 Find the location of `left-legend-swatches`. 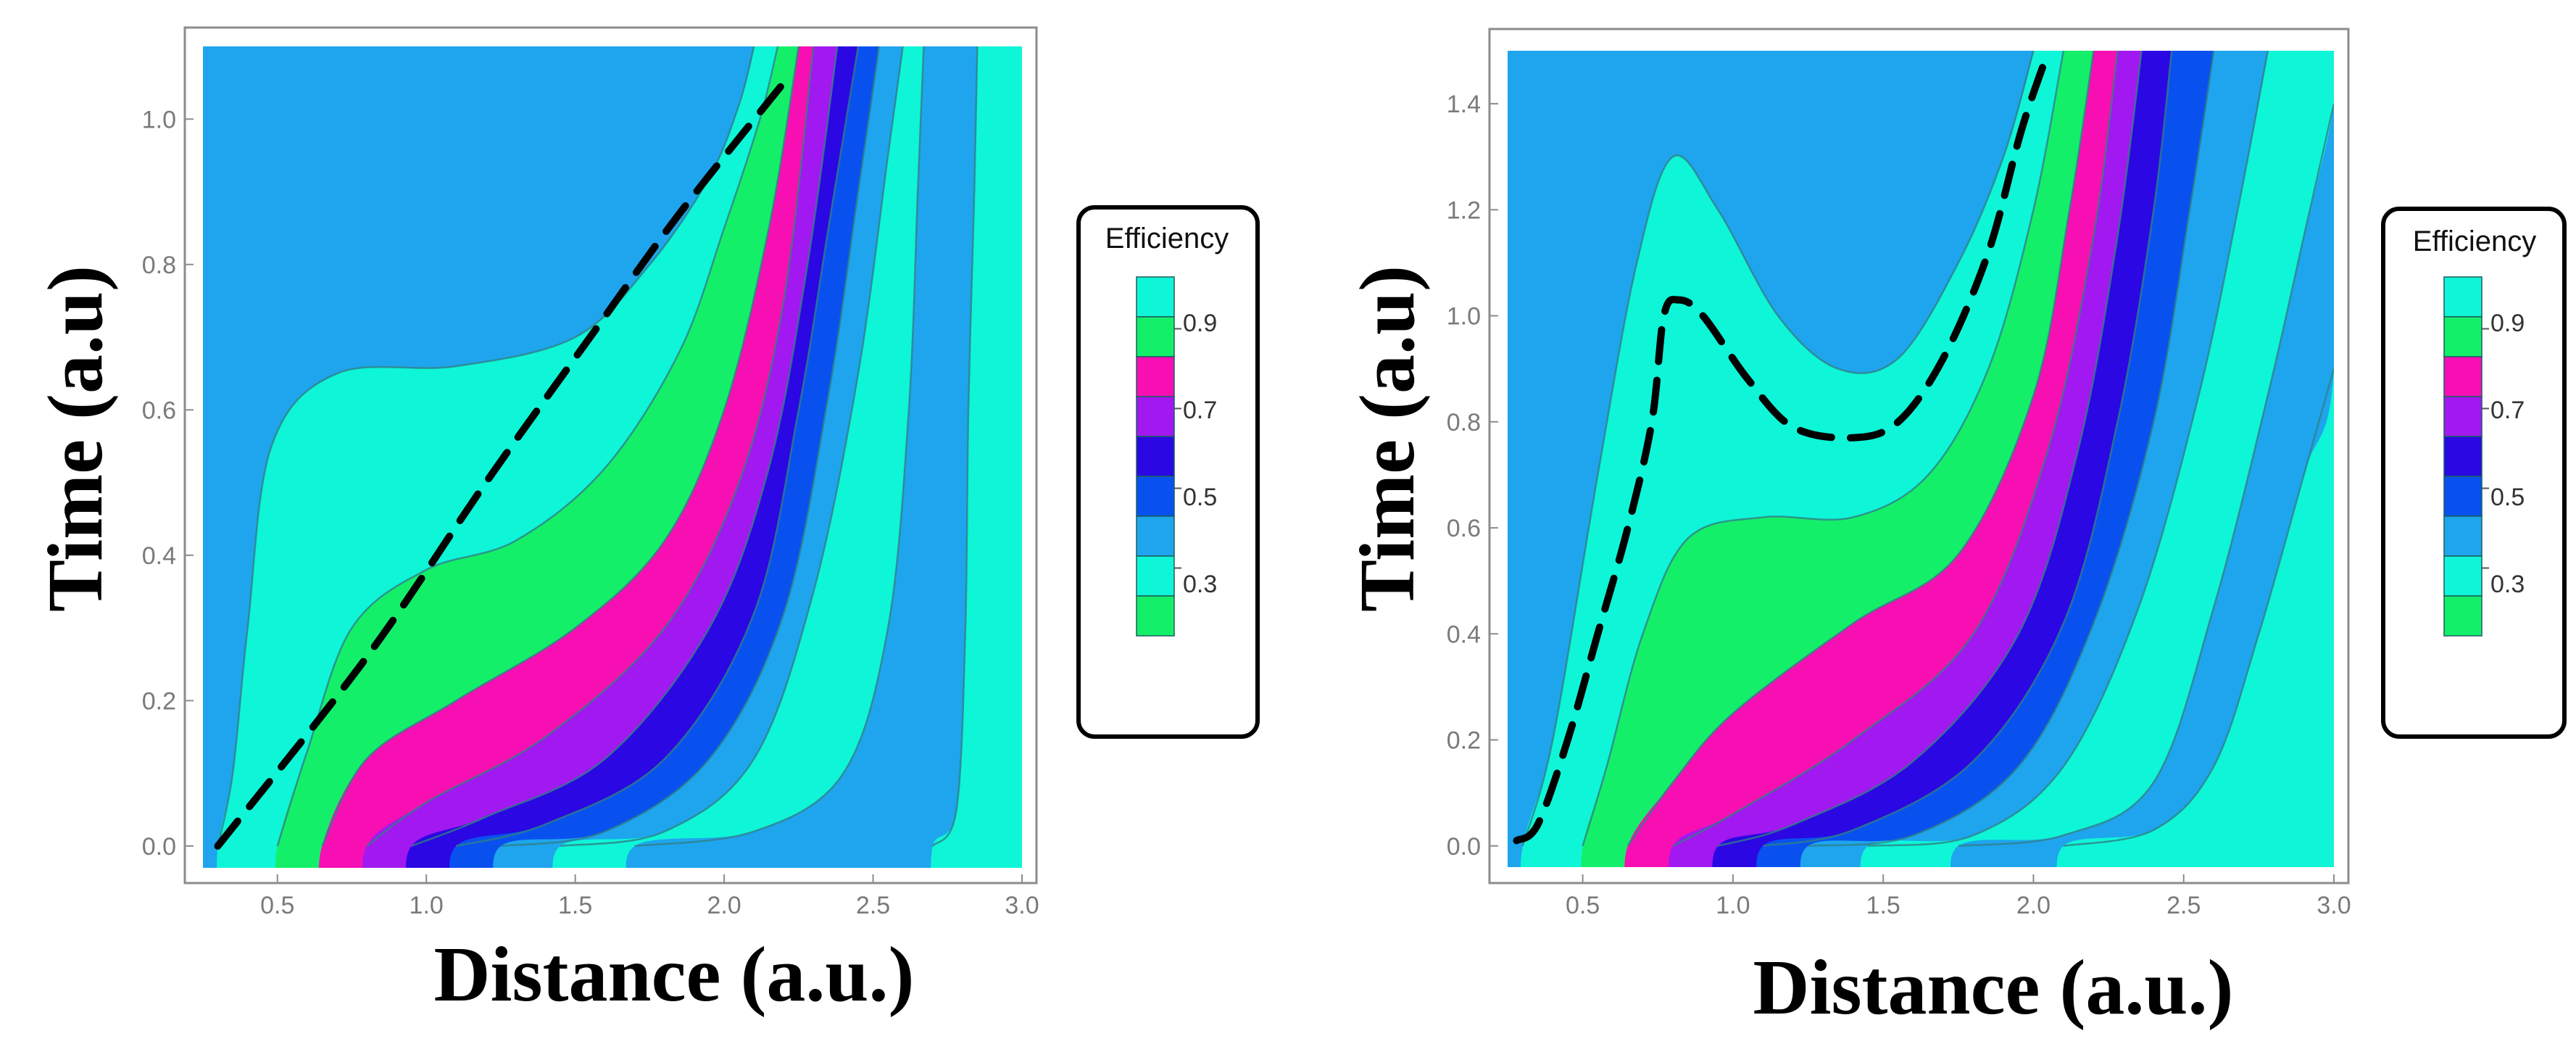

left-legend-swatches is located at coordinates (1158, 456).